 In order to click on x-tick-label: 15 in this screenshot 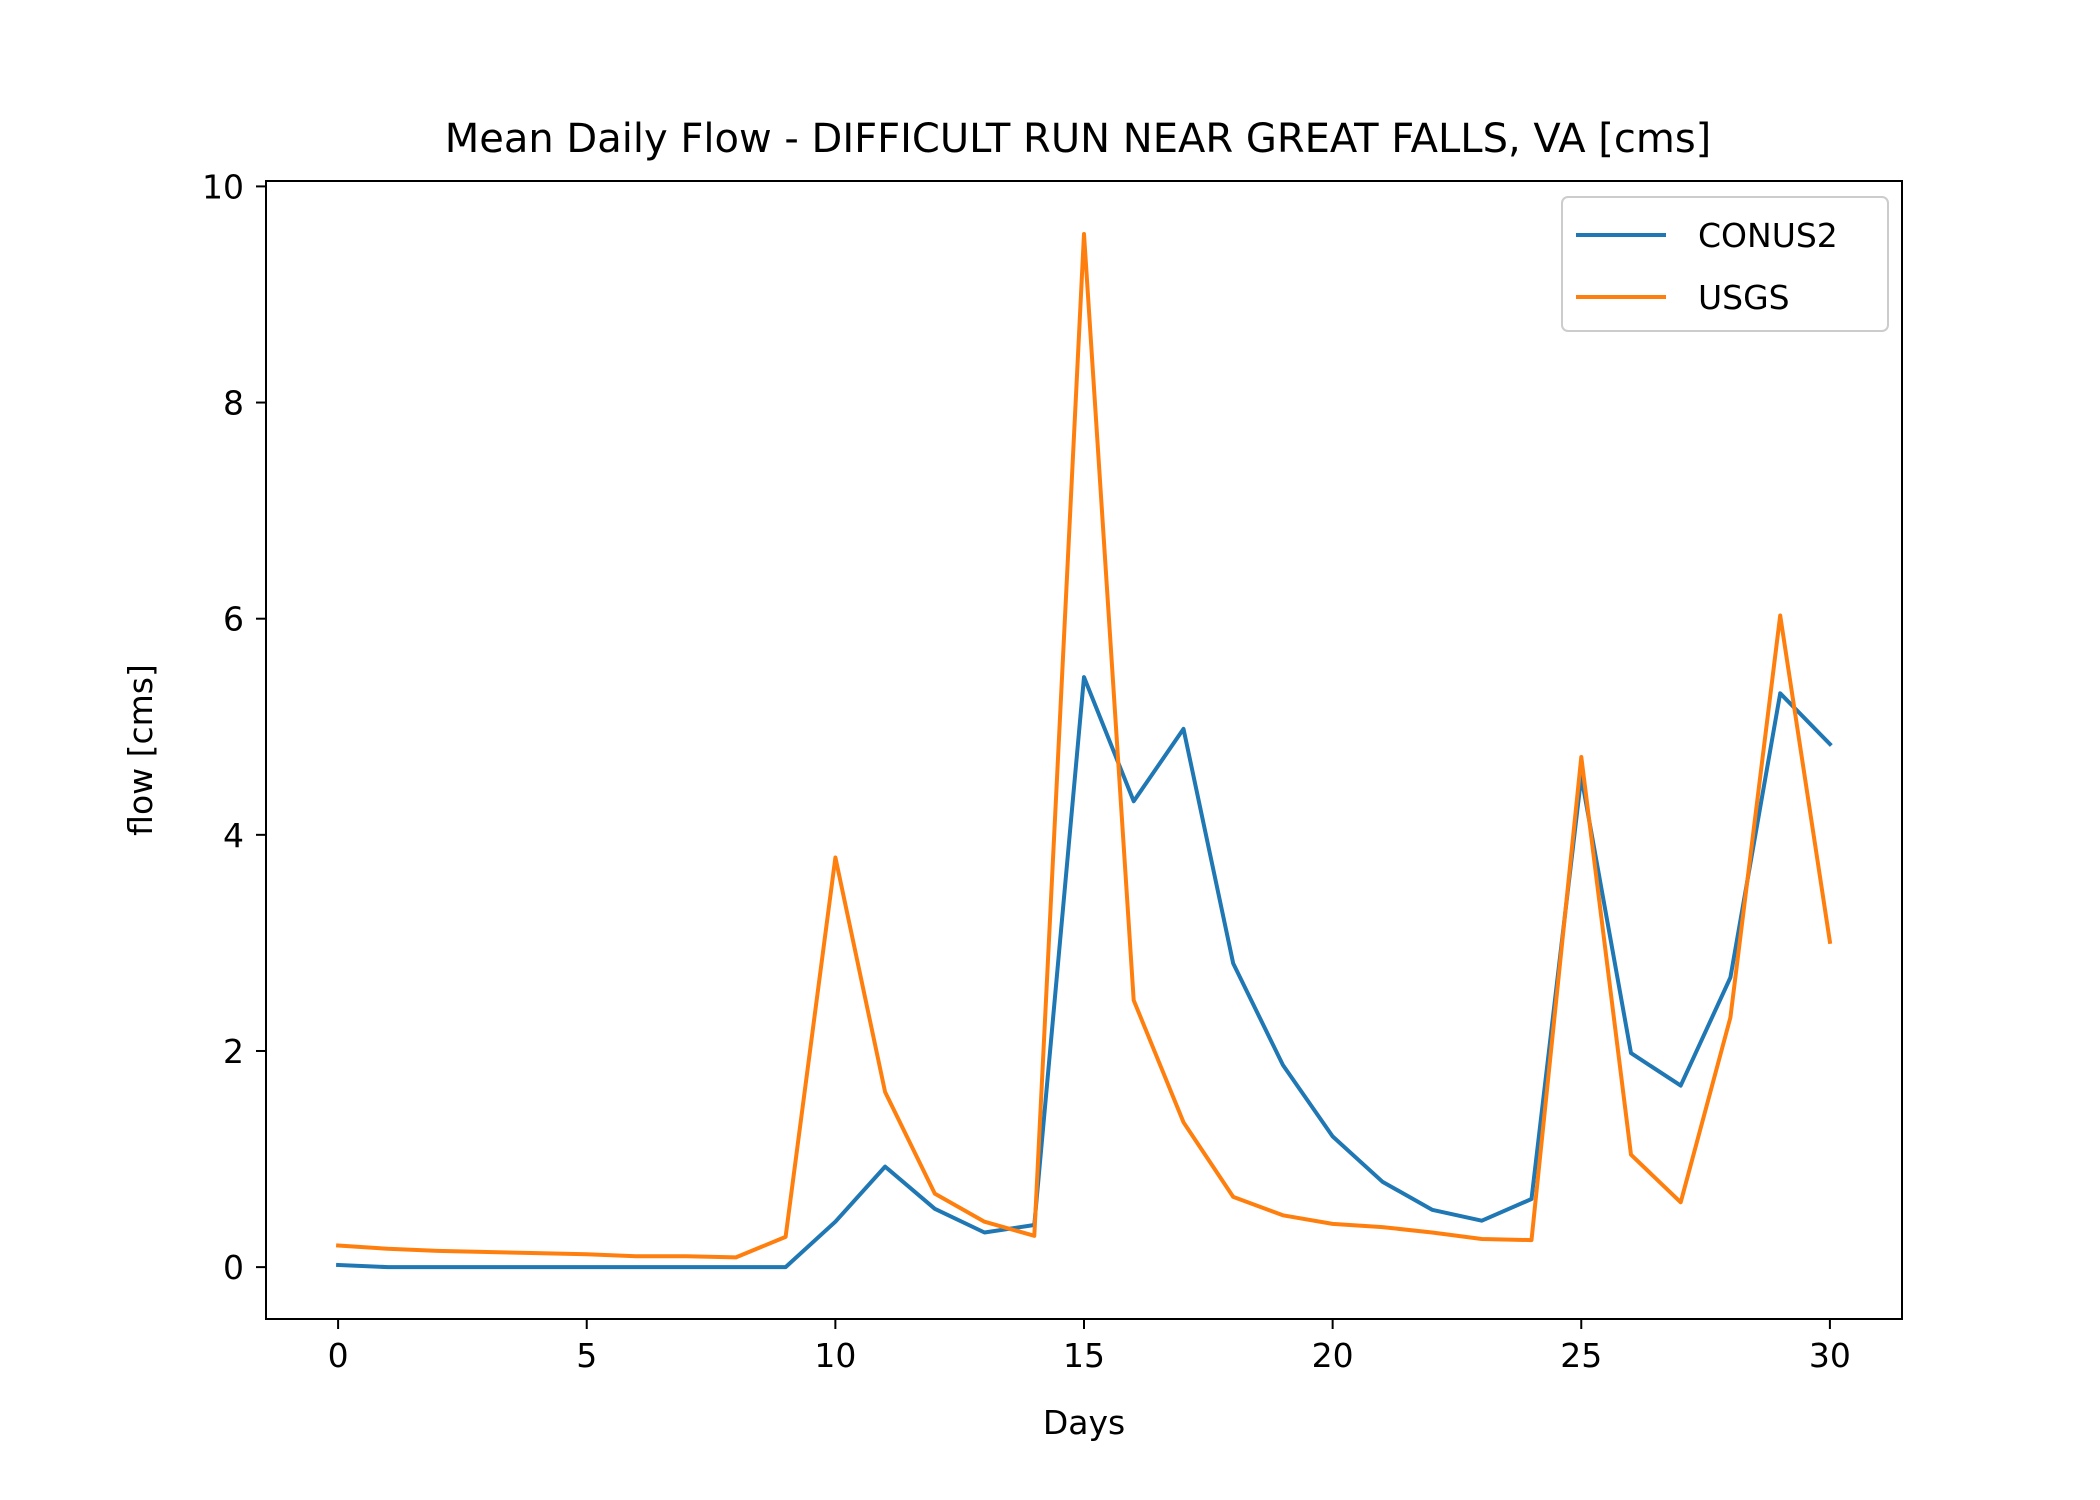, I will do `click(1084, 1355)`.